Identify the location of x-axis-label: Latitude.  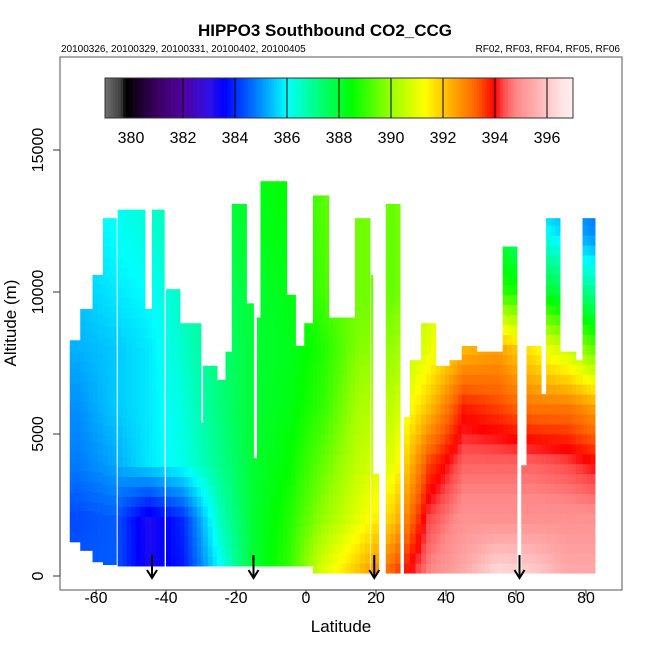
(341, 626).